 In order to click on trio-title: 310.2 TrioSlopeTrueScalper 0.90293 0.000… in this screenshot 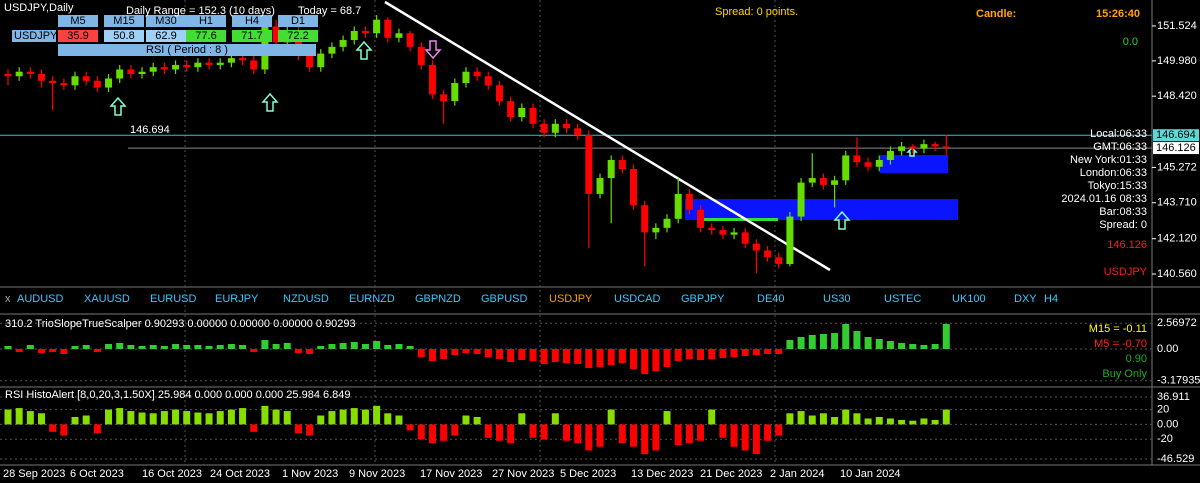, I will do `click(180, 324)`.